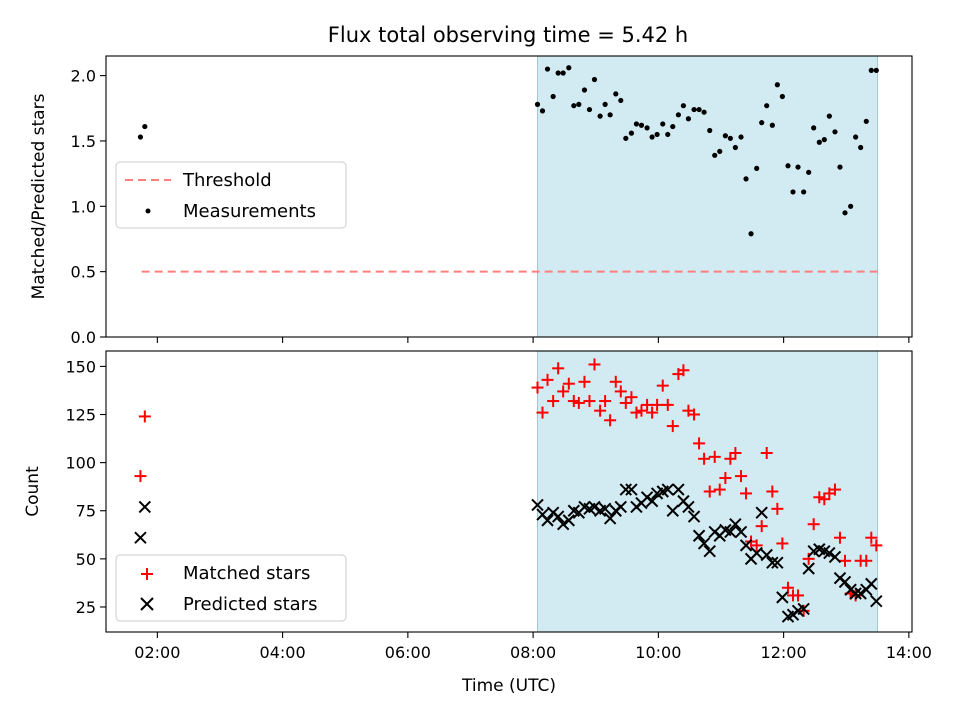 This screenshot has width=960, height=724. Describe the element at coordinates (86, 511) in the screenshot. I see `y-tick-label: 75` at that location.